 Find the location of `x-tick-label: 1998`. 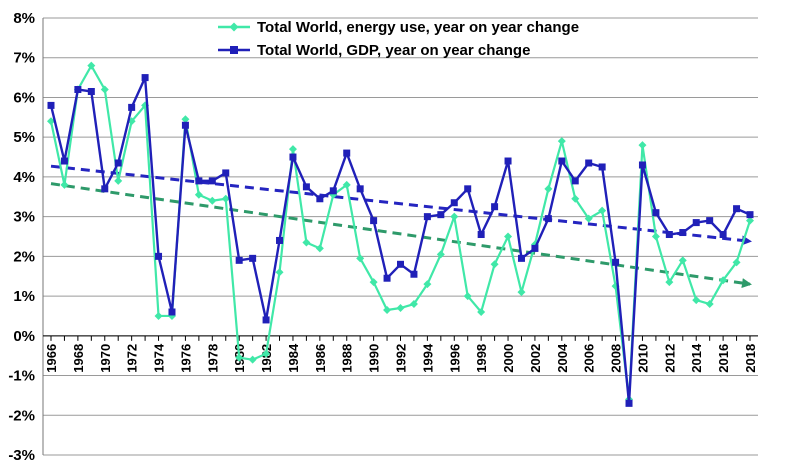

x-tick-label: 1998 is located at coordinates (481, 358).